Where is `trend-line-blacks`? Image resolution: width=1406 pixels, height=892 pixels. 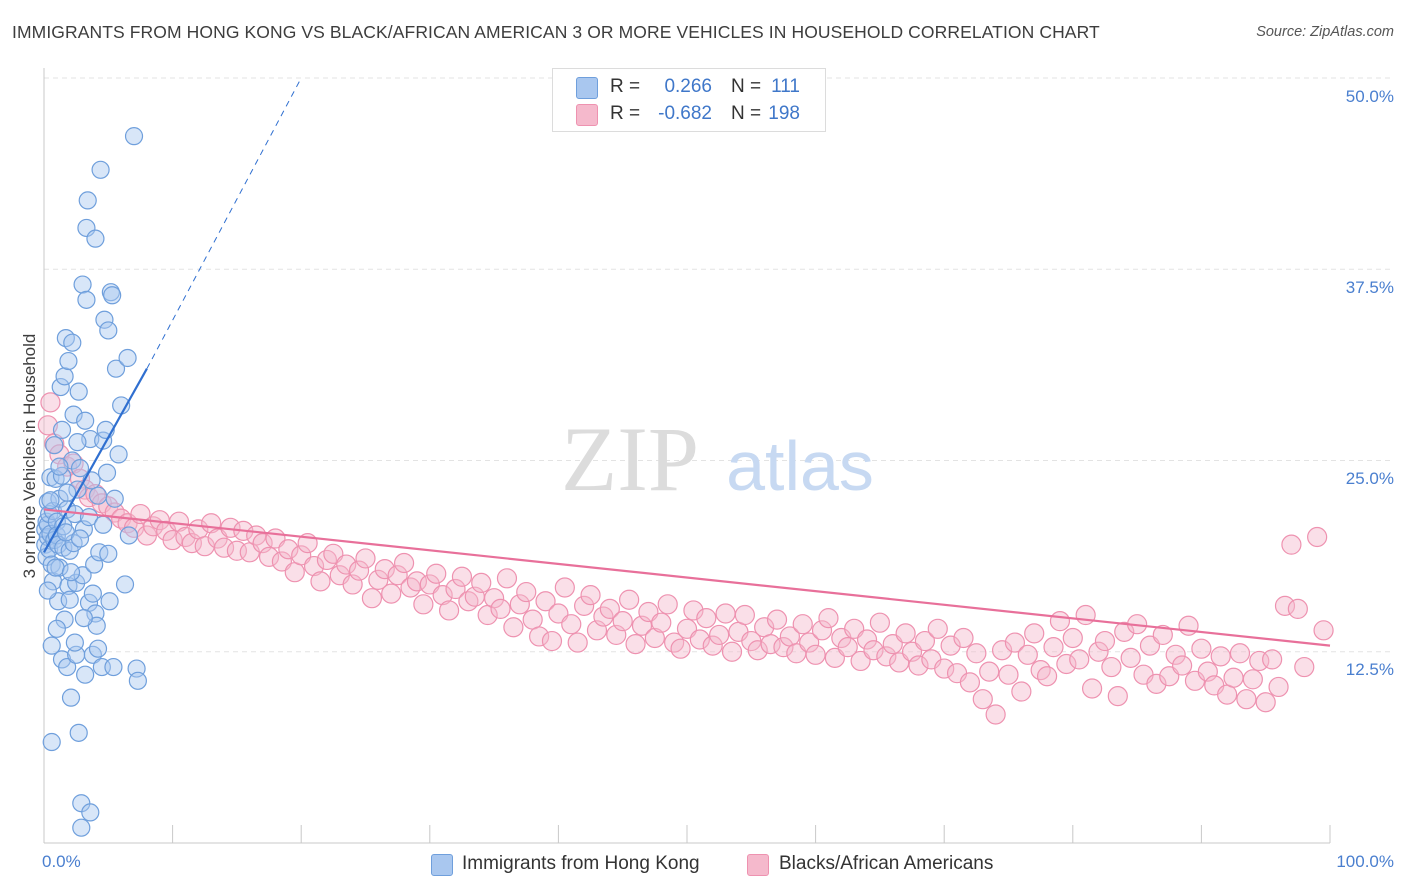
trend-line-blacks is located at coordinates (687, 577).